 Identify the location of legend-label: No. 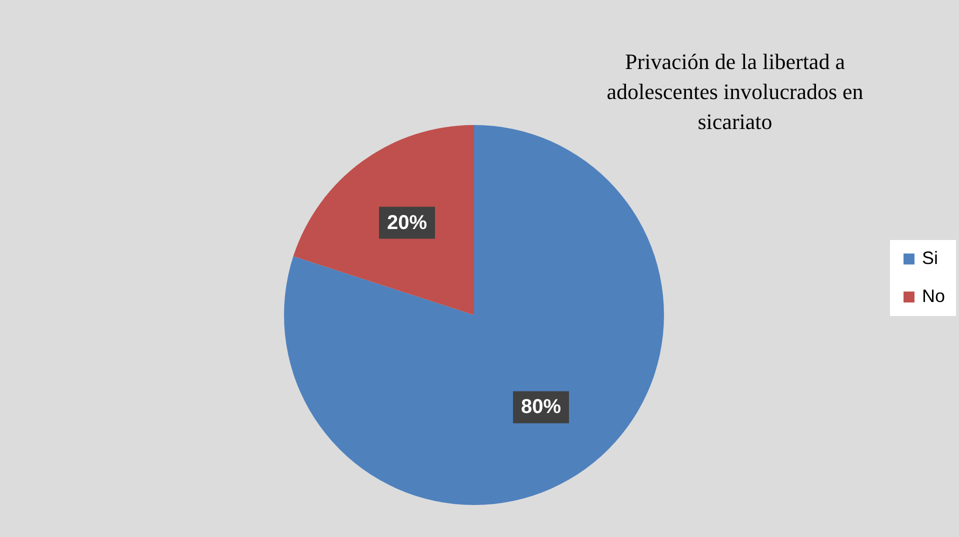
(934, 296).